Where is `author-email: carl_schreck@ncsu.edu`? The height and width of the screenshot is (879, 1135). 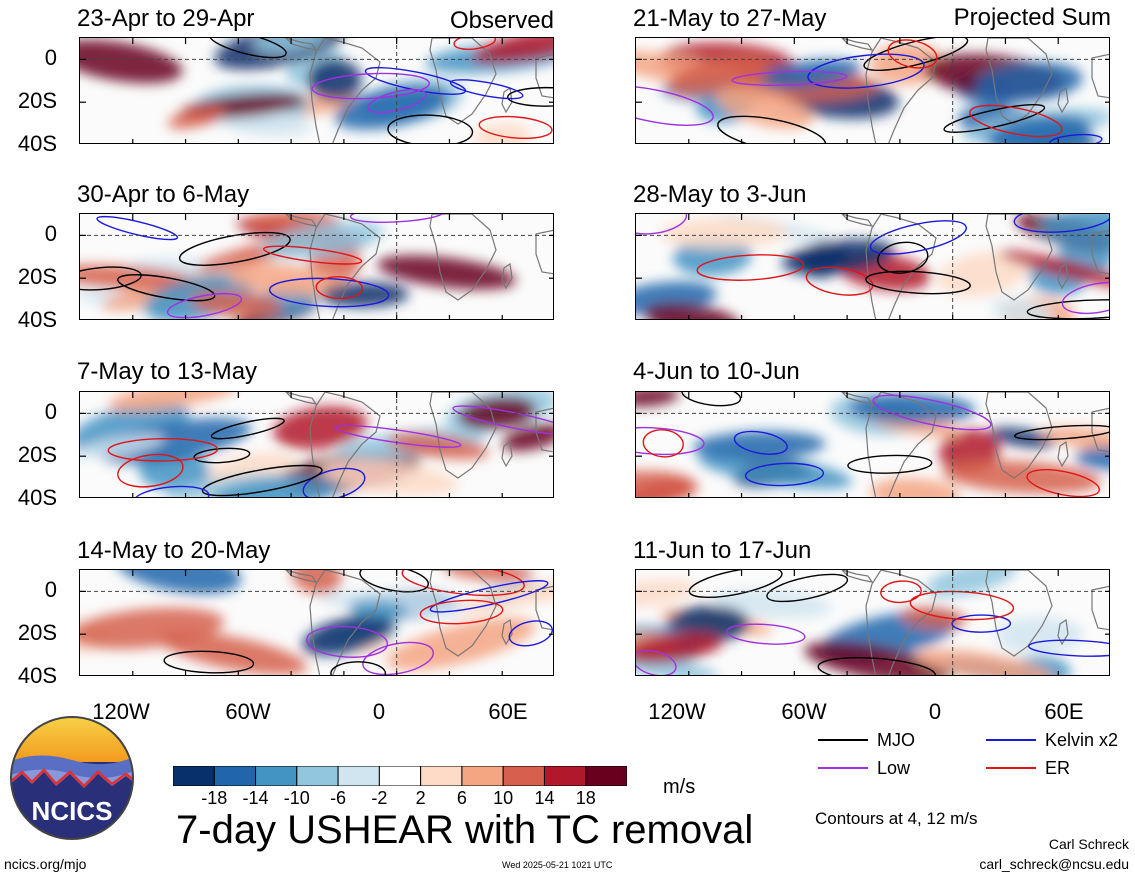
author-email: carl_schreck@ncsu.edu is located at coordinates (1054, 864).